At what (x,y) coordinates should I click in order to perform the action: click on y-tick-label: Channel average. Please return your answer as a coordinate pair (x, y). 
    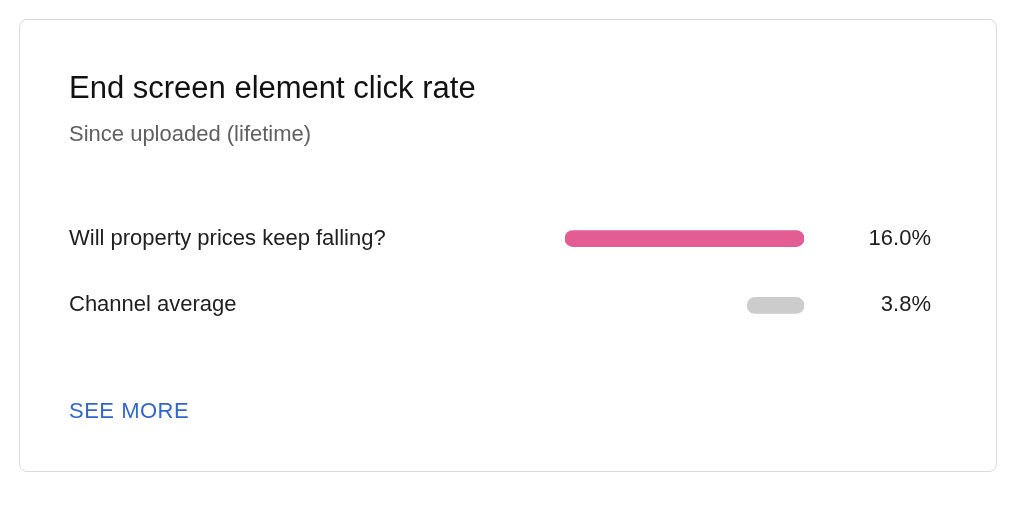
    Looking at the image, I should click on (153, 304).